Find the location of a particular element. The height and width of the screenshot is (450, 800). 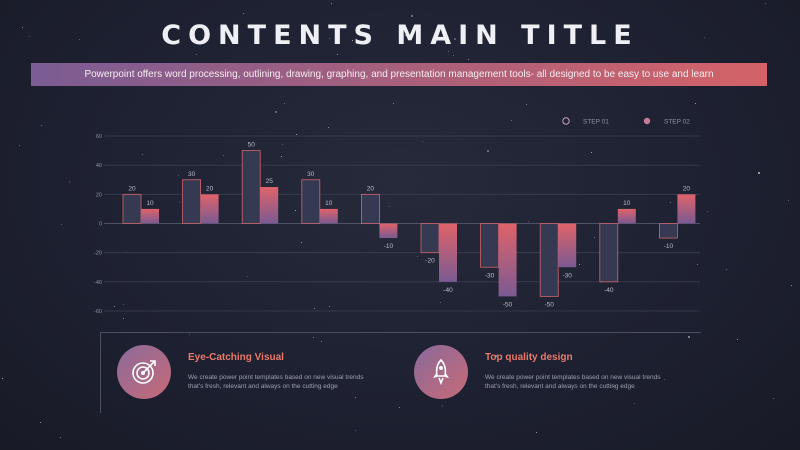

y-tick-label: -20 is located at coordinates (98, 254).